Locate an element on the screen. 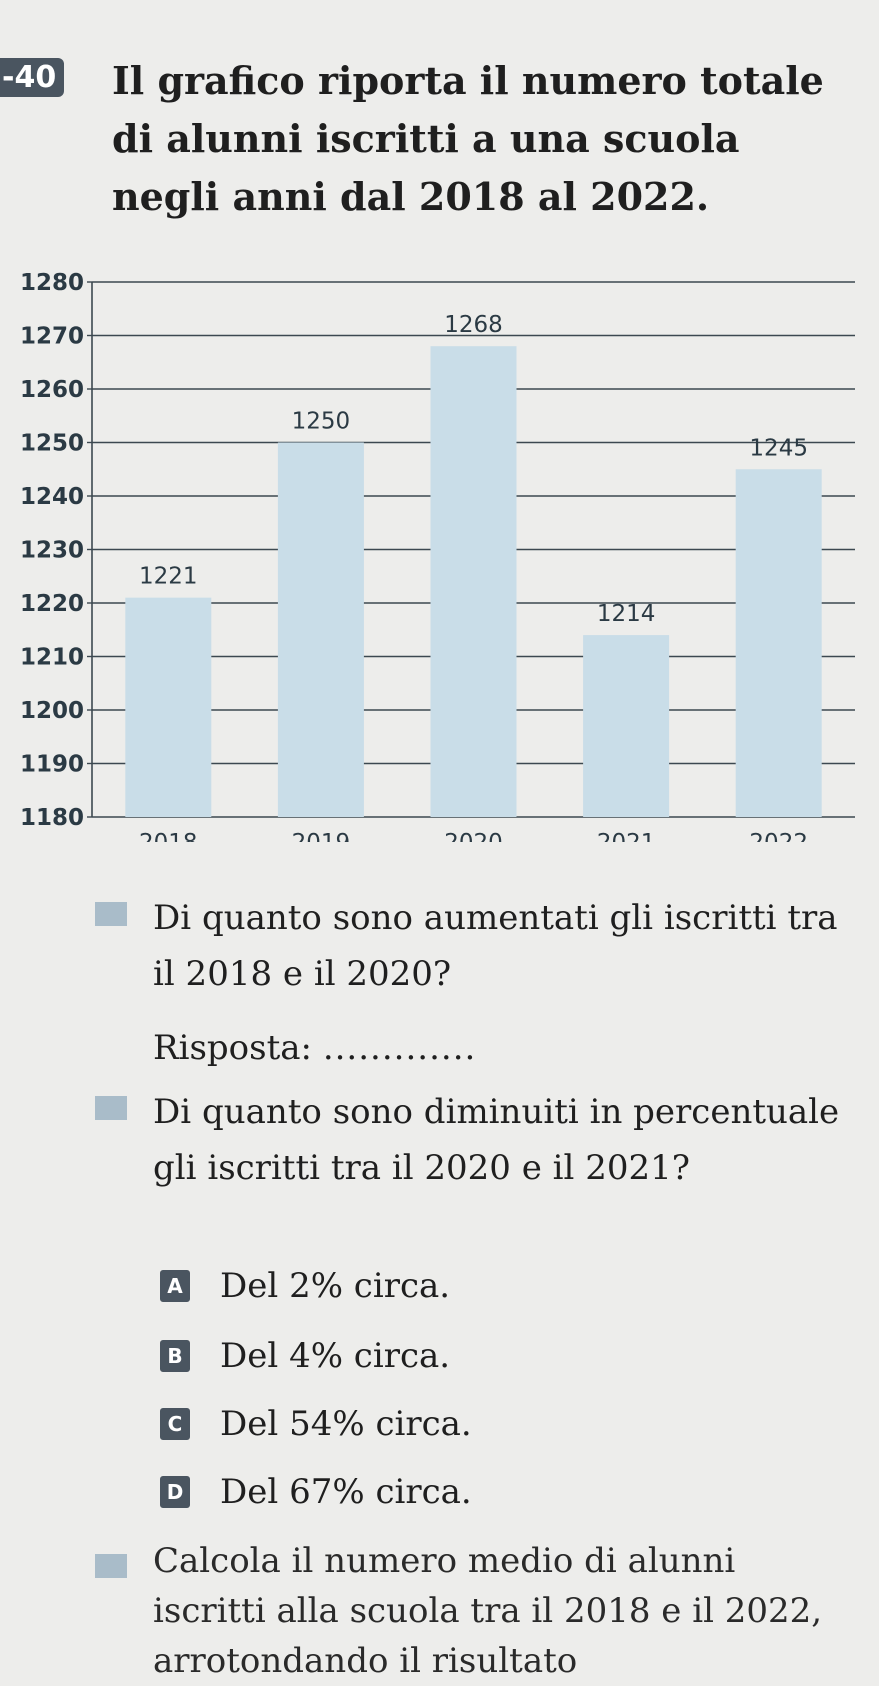 This screenshot has width=879, height=1686. y-tick-label: 1220 is located at coordinates (52, 604).